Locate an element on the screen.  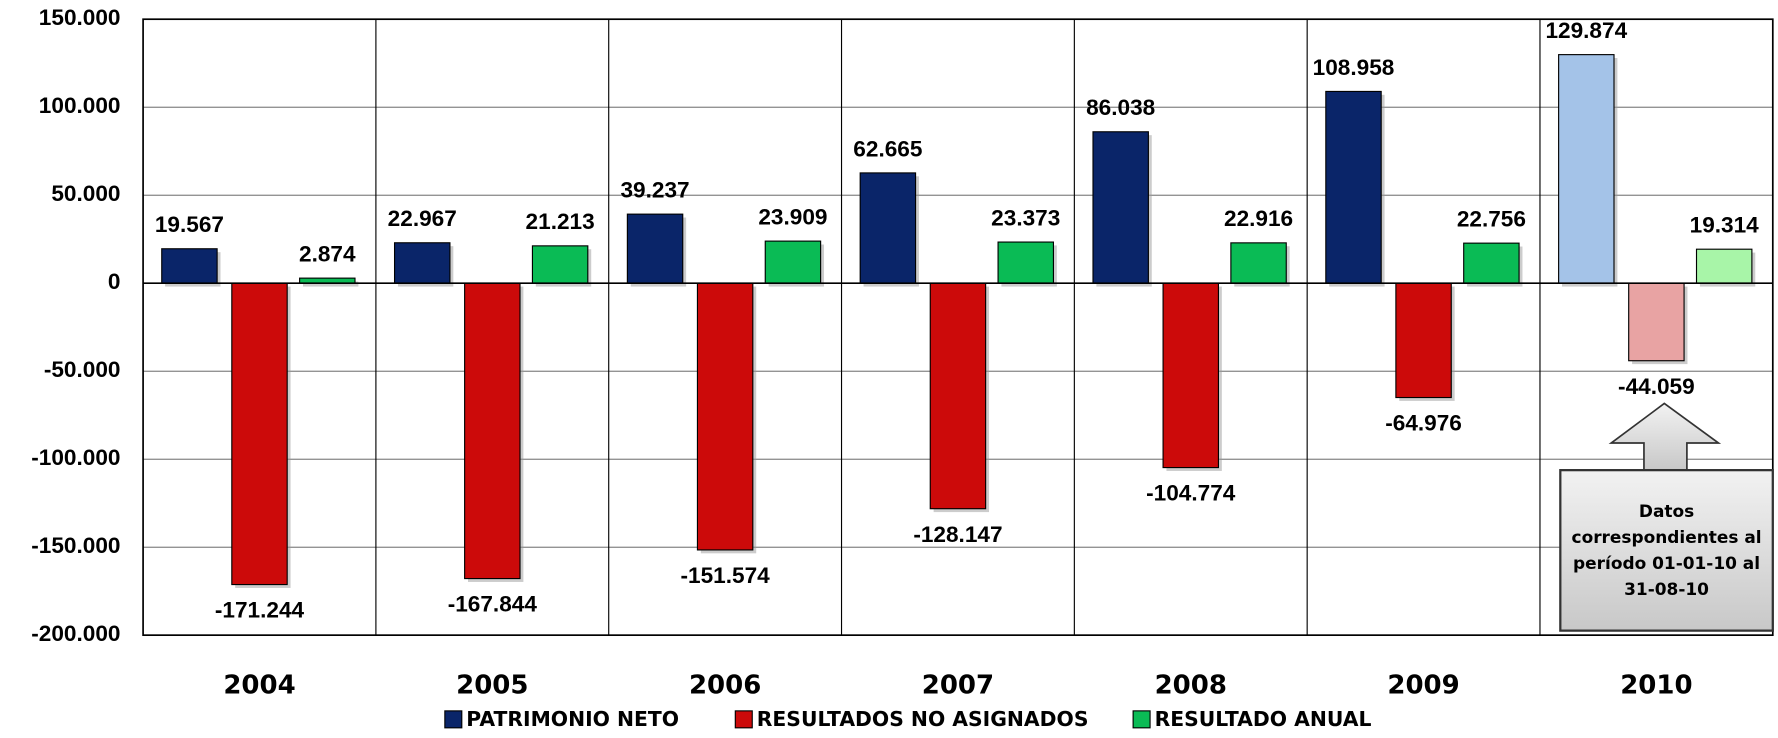
y-tick-label: -50.000 is located at coordinates (82, 369).